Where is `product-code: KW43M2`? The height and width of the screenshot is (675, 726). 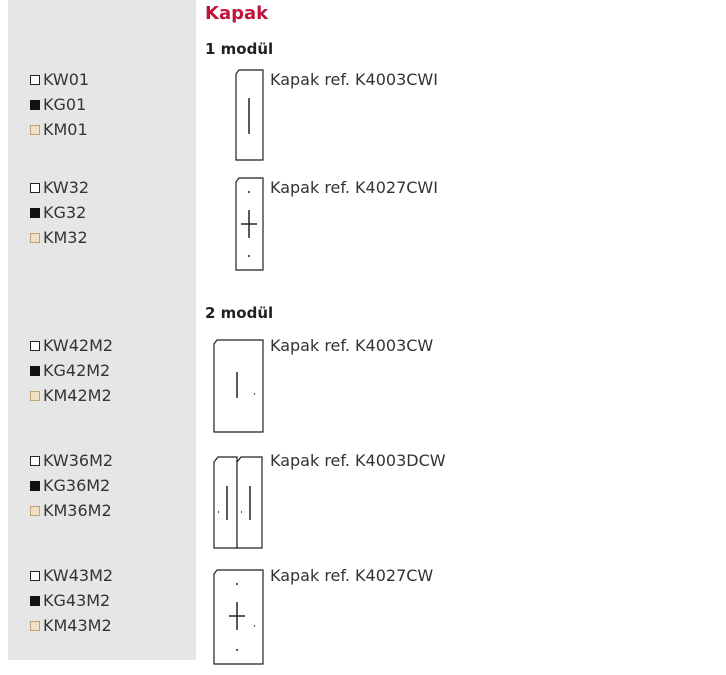 product-code: KW43M2 is located at coordinates (78, 575).